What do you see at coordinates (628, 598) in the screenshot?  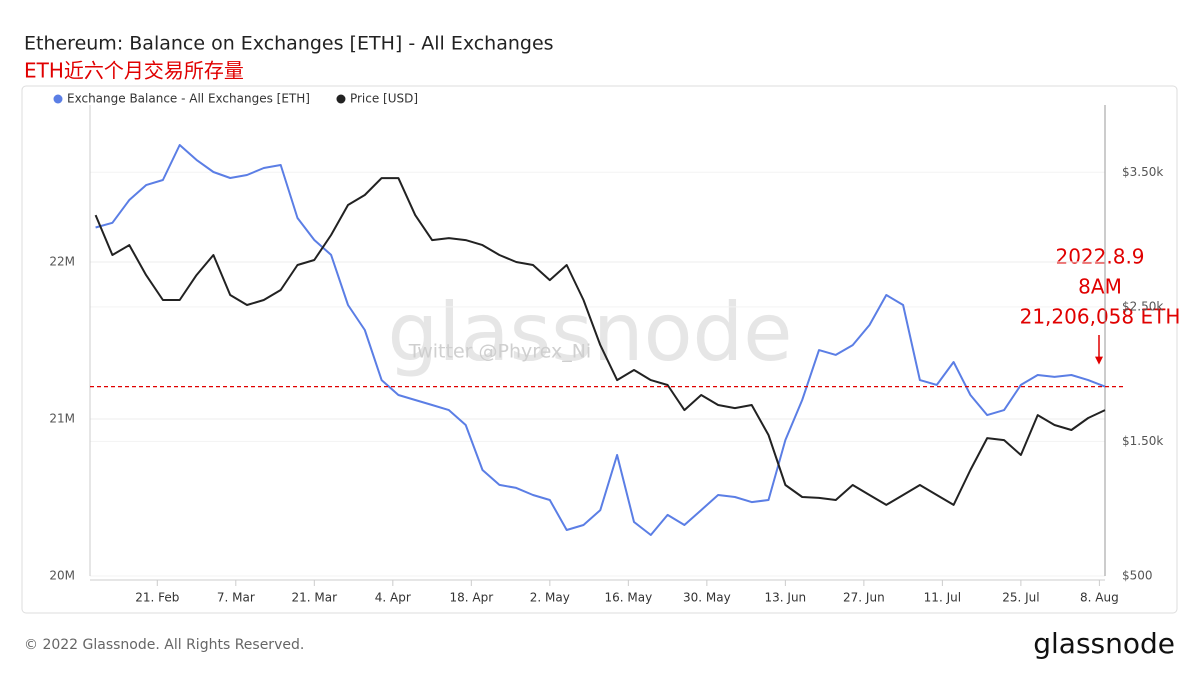 I see `x-tick-label: 16. May` at bounding box center [628, 598].